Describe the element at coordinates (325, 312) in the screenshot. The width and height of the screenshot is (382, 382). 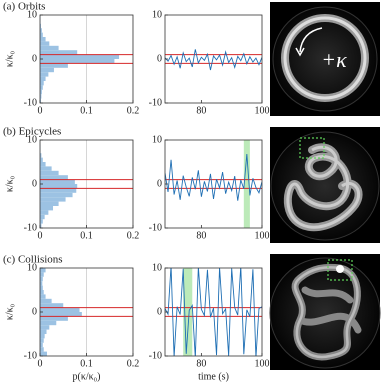
I see `image-collisions` at that location.